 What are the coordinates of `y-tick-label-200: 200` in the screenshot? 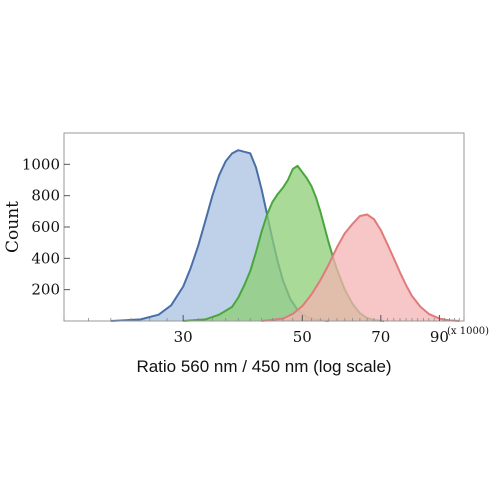 It's located at (45, 290).